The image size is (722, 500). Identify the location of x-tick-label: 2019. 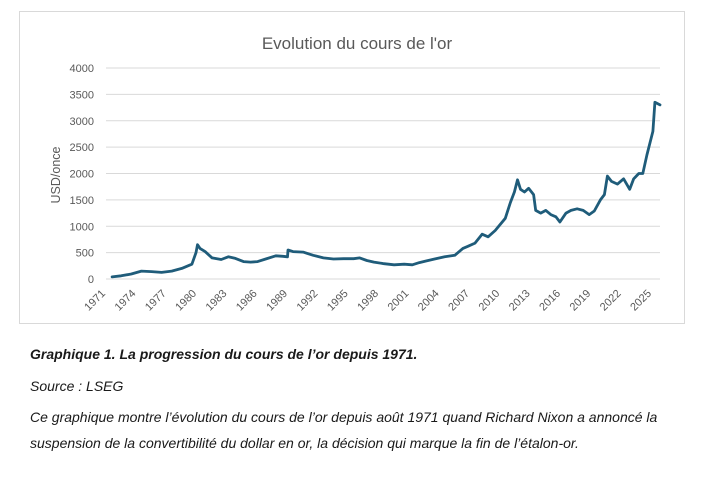
(581, 301).